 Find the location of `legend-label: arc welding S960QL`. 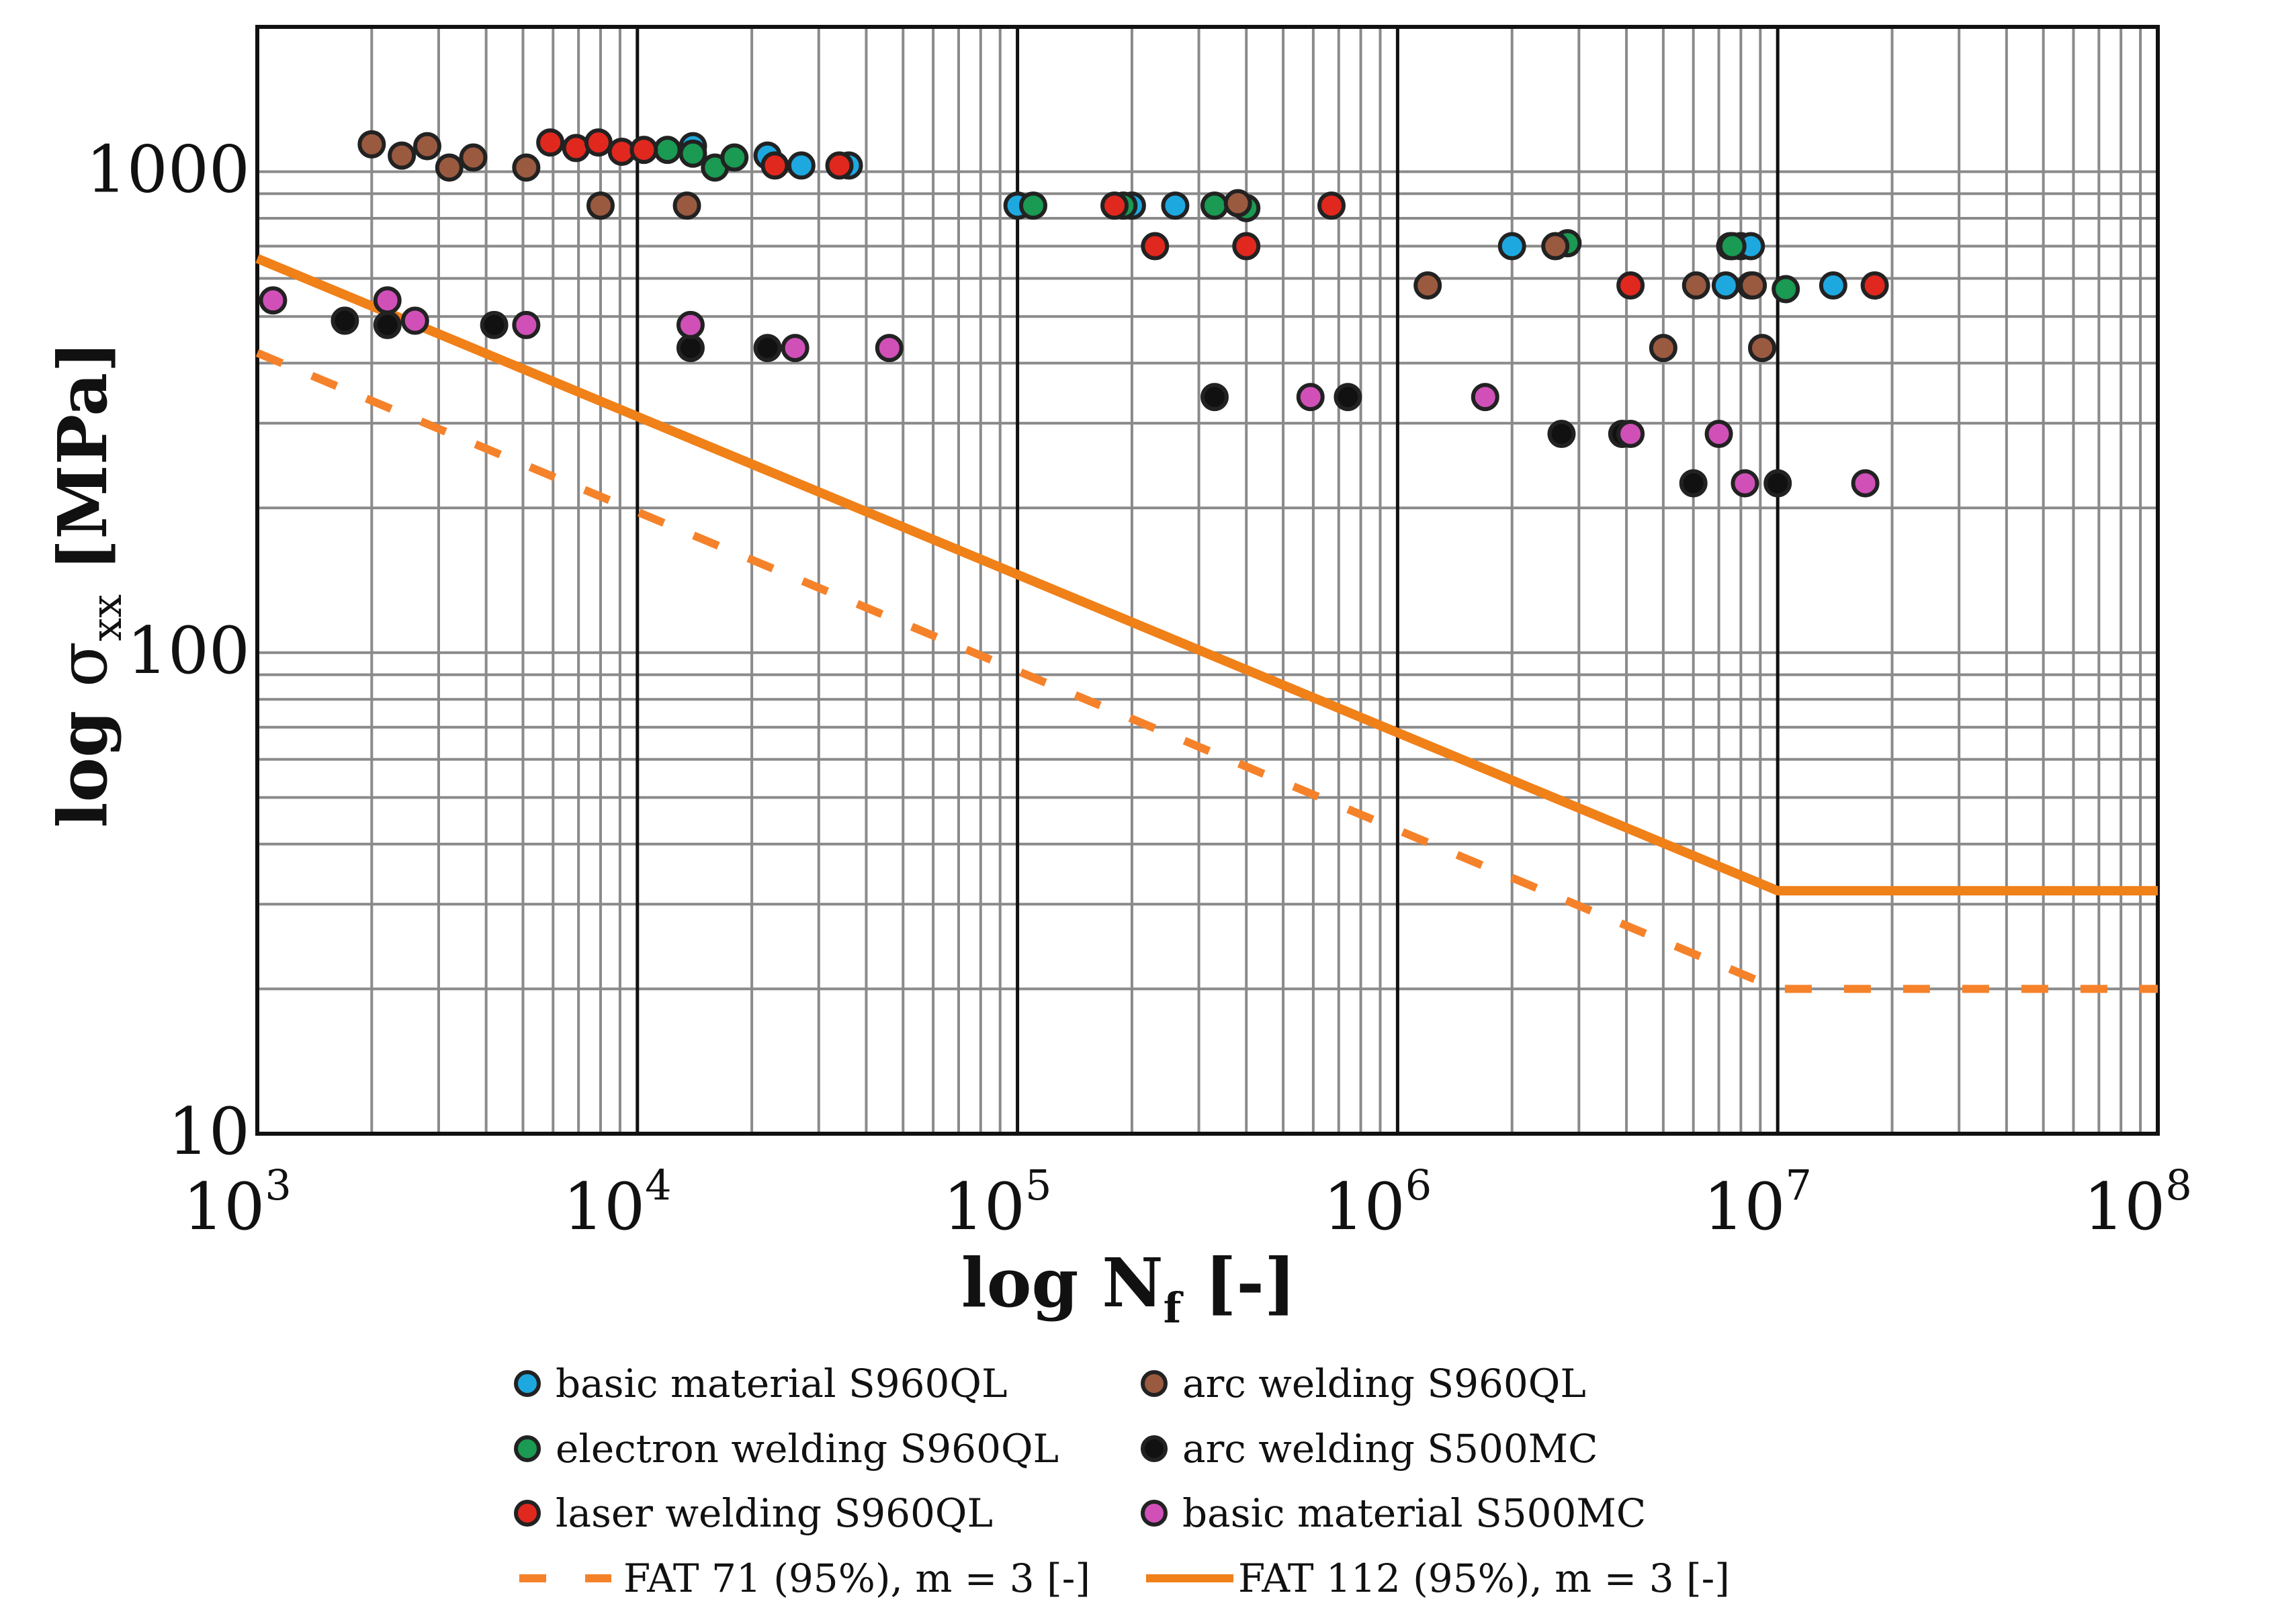

legend-label: arc welding S960QL is located at coordinates (1384, 1383).